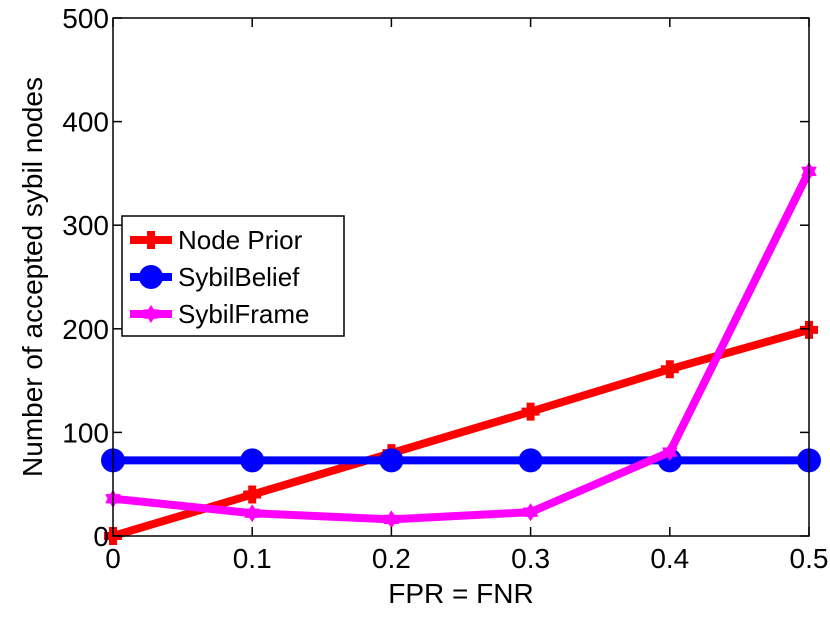 The height and width of the screenshot is (623, 830). I want to click on legend: Node Prior SybilBelief SybilFrame, so click(233, 276).